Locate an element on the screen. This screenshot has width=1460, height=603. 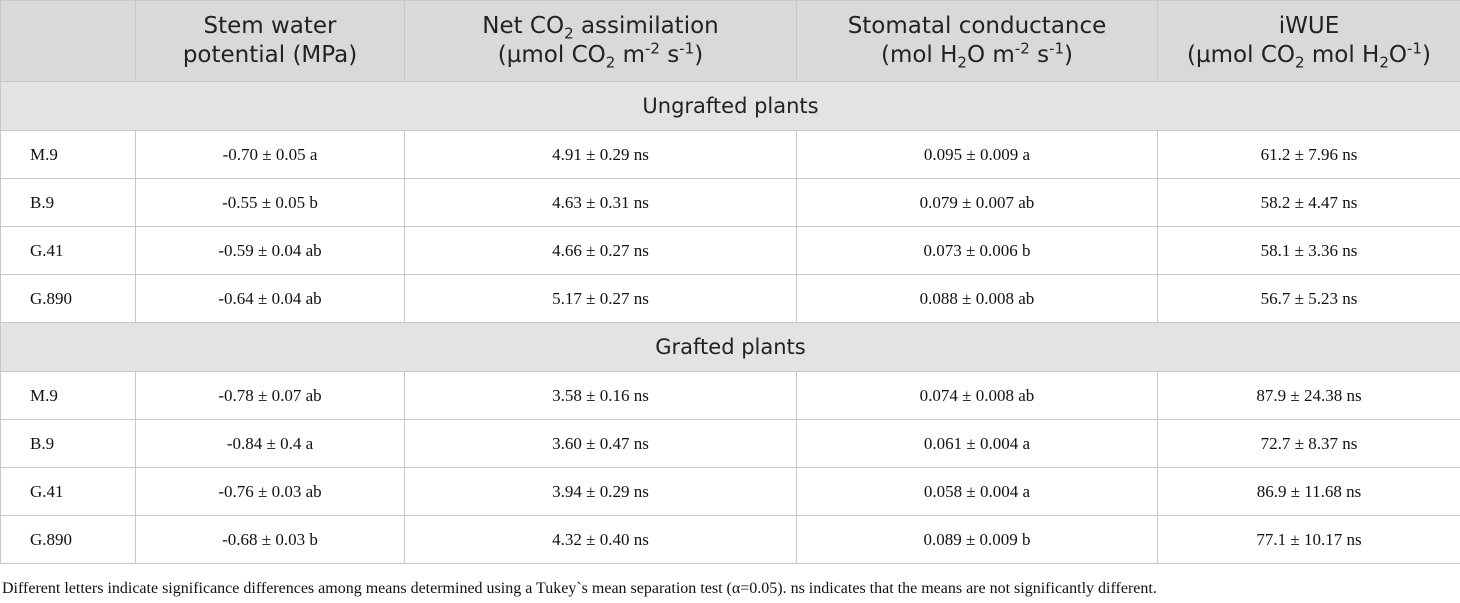
data-cell: 4.32 ± 0.40 ns is located at coordinates (600, 539).